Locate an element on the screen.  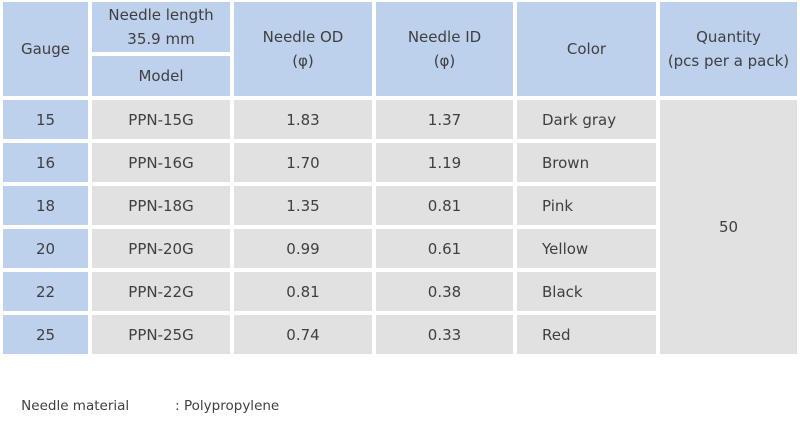
header-needle-id-line1: Needle ID is located at coordinates (444, 37).